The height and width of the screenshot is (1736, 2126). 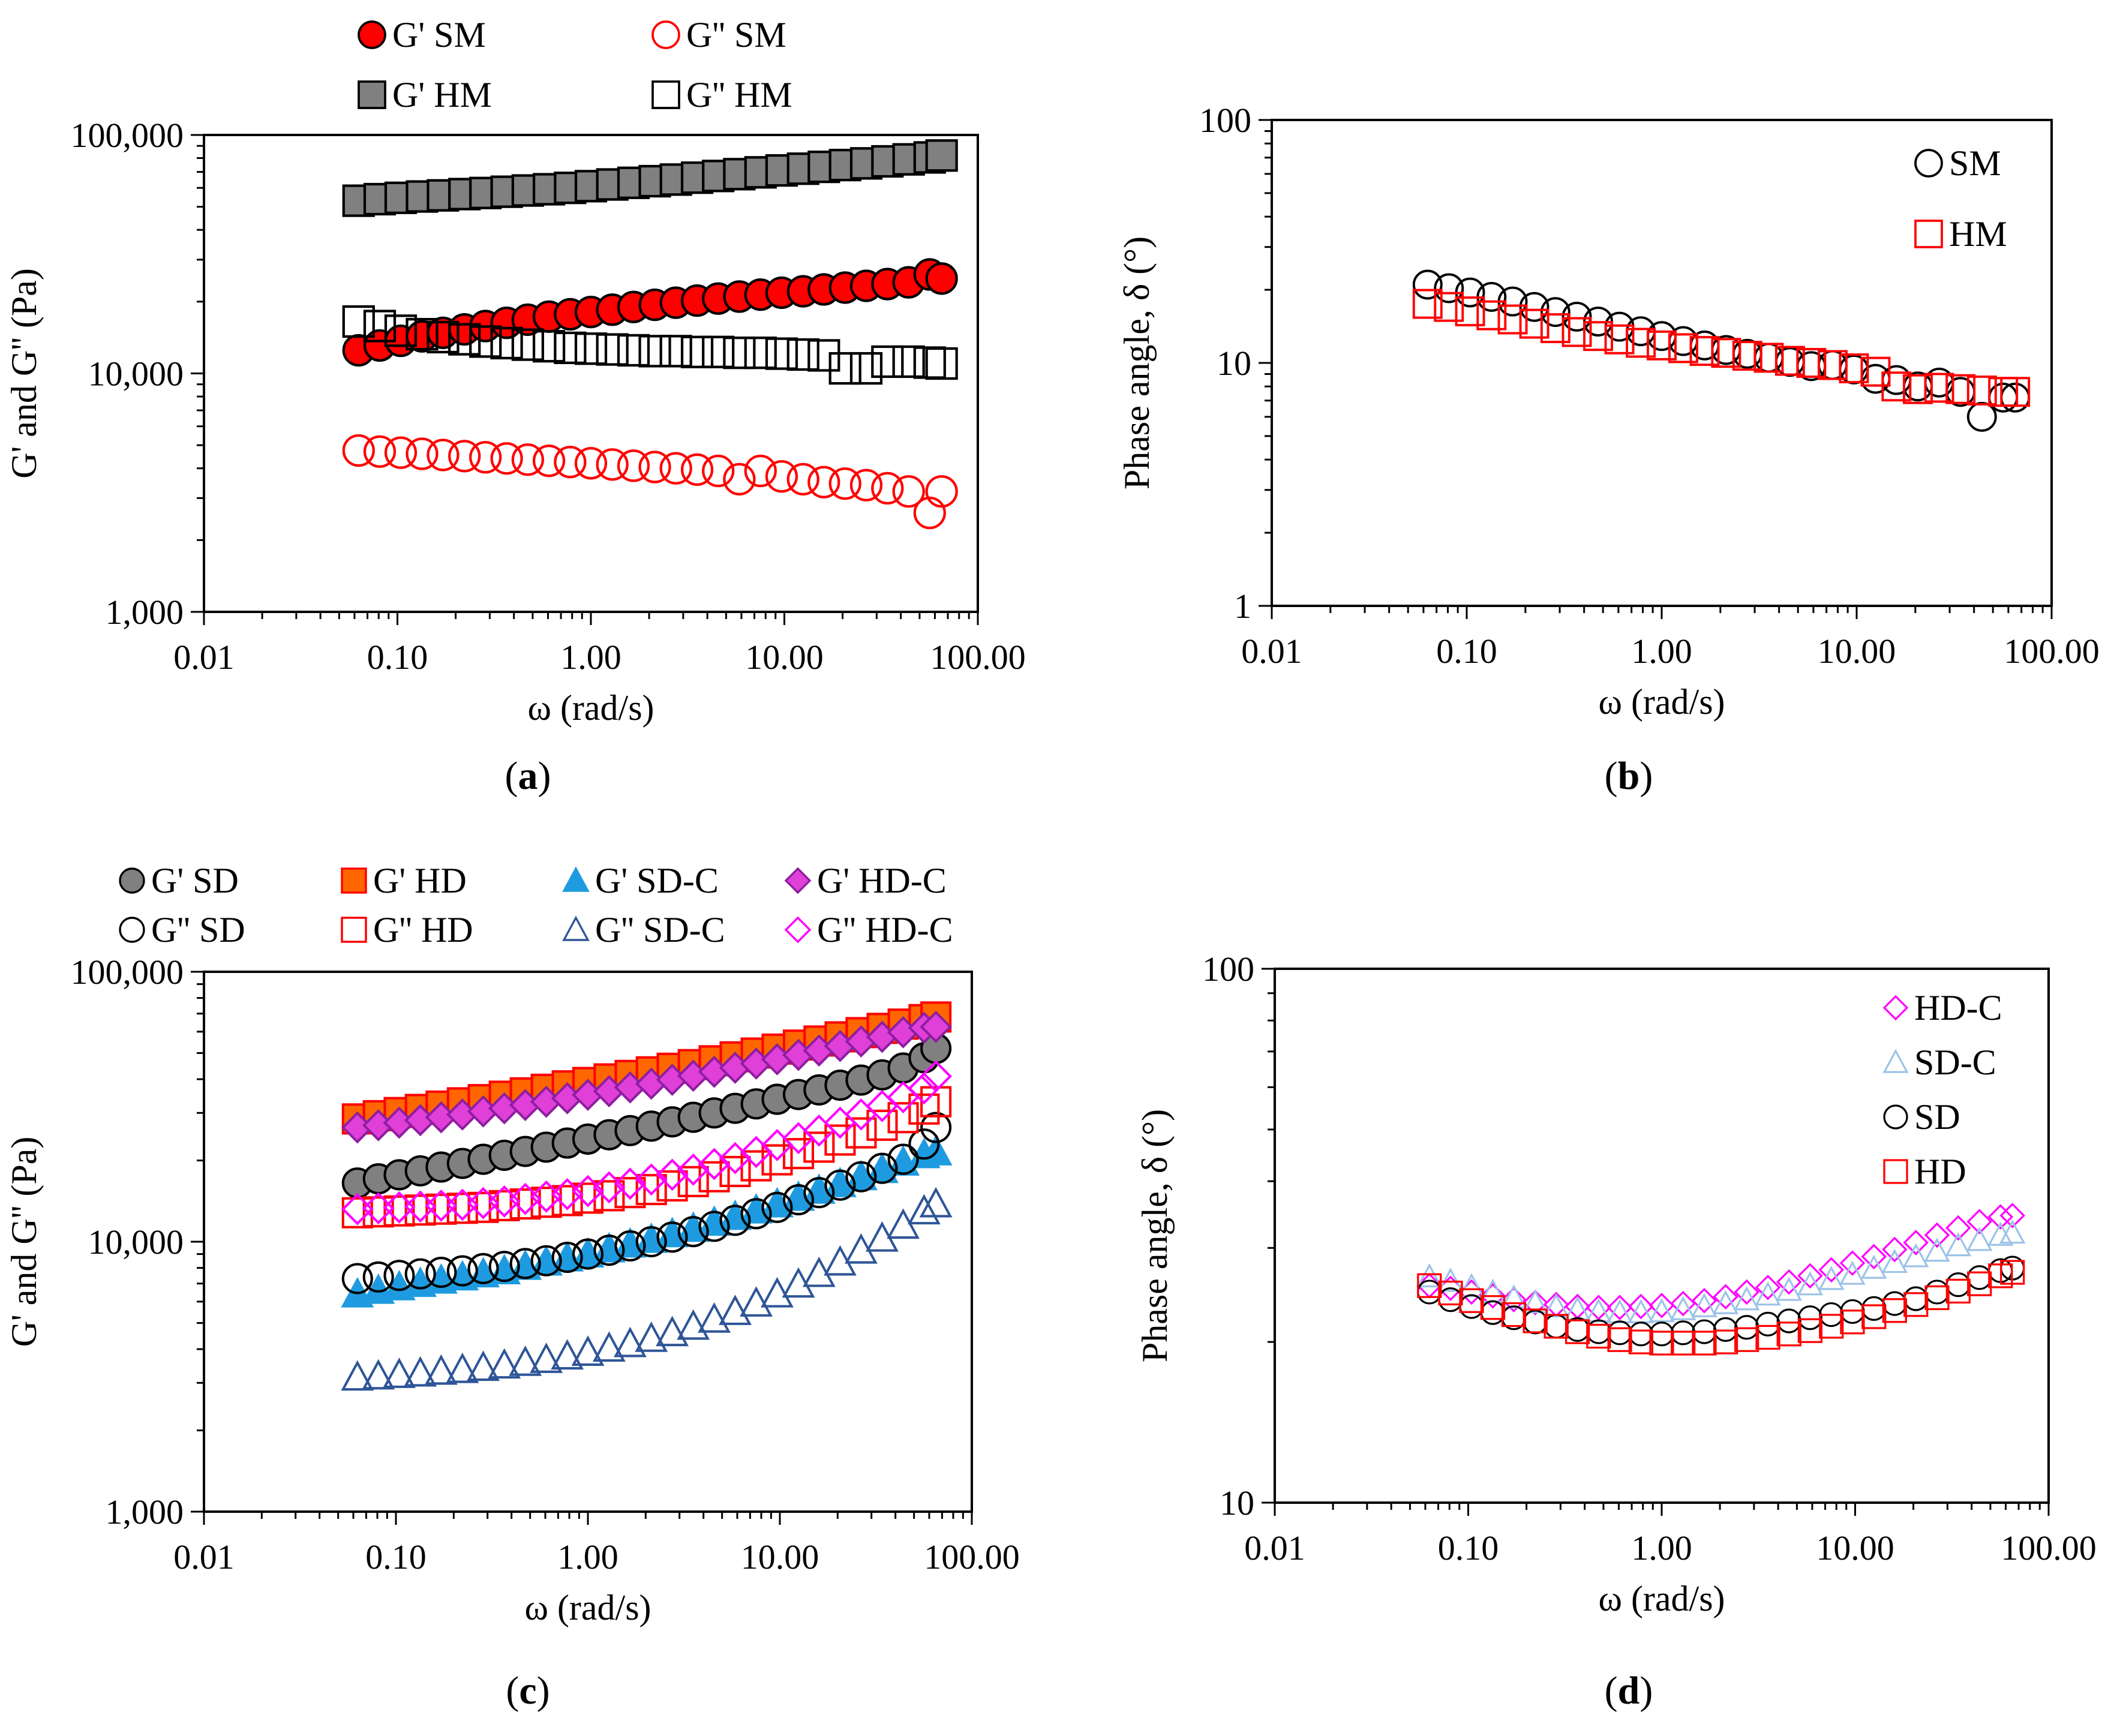 What do you see at coordinates (425, 95) in the screenshot?
I see `panel-a-legend-item: G' HM` at bounding box center [425, 95].